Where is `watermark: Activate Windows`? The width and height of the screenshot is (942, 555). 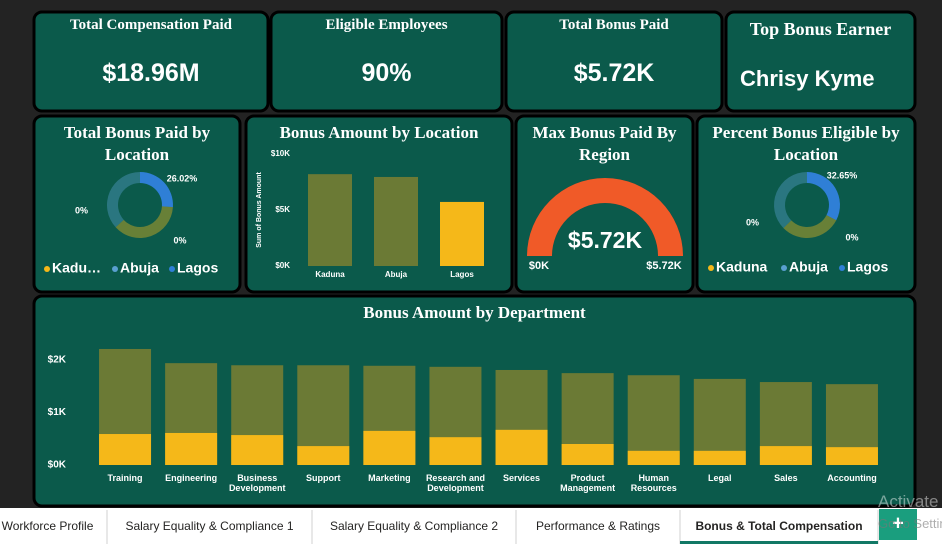 watermark: Activate Windows is located at coordinates (910, 501).